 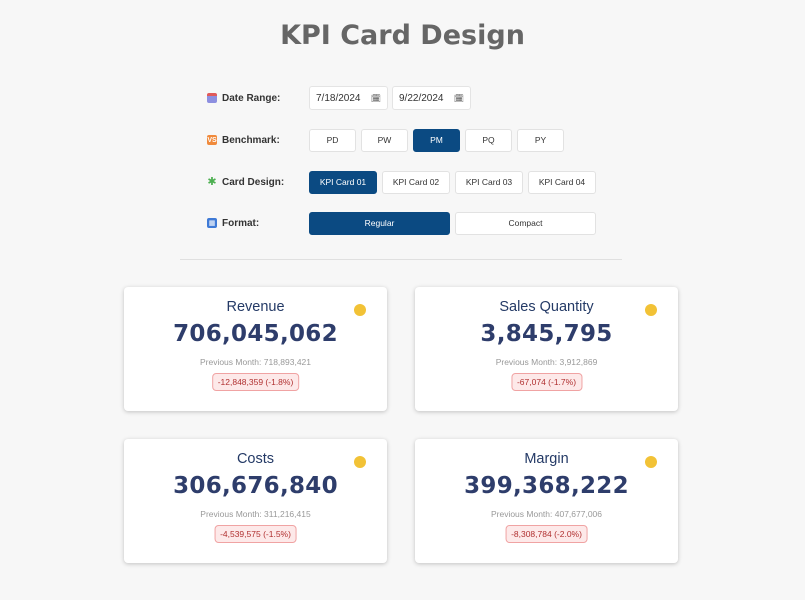 I want to click on kpi-value: 399,368,222, so click(x=546, y=486).